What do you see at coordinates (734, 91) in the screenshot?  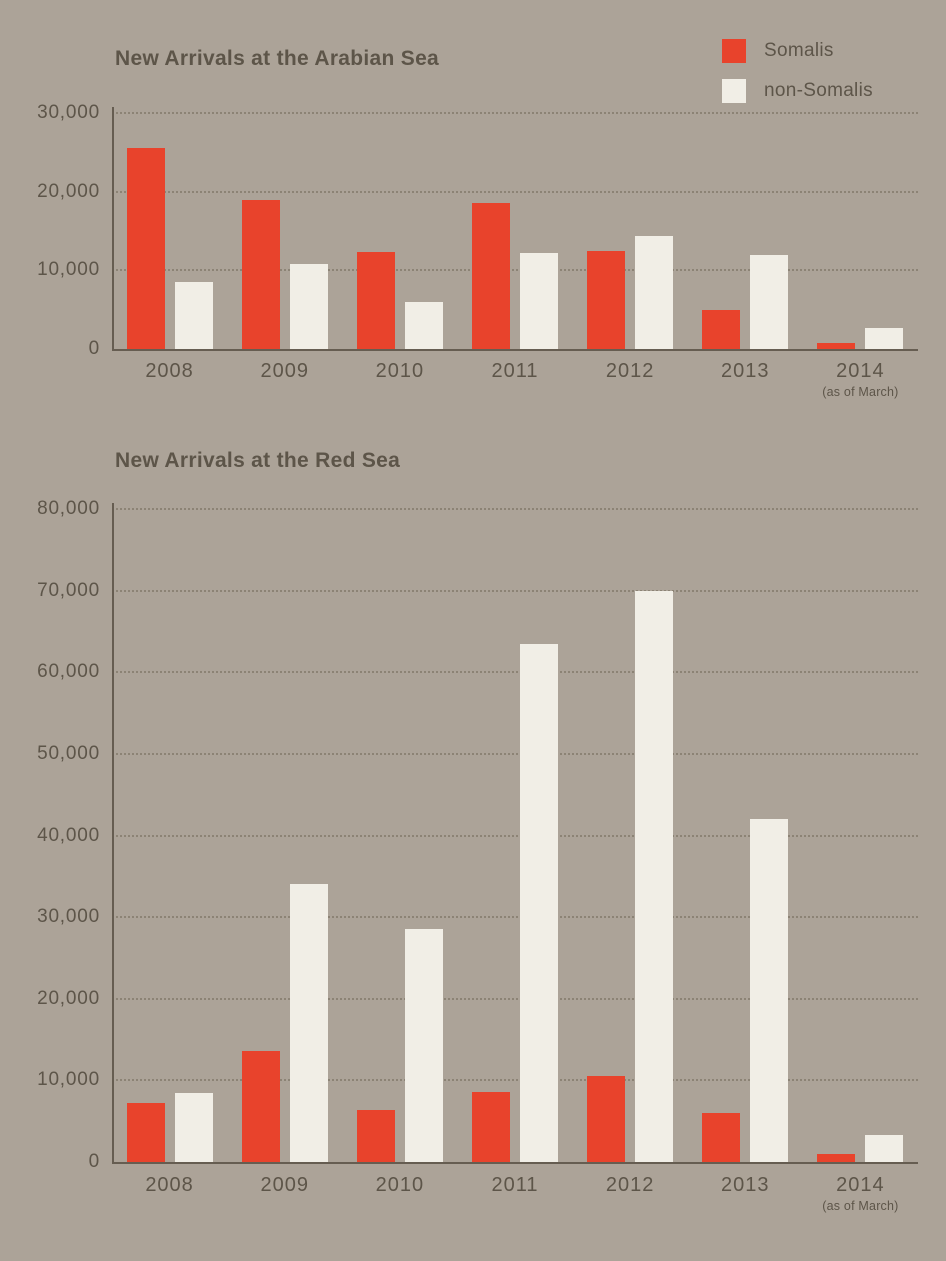 I see `non-somalis-color-swatch` at bounding box center [734, 91].